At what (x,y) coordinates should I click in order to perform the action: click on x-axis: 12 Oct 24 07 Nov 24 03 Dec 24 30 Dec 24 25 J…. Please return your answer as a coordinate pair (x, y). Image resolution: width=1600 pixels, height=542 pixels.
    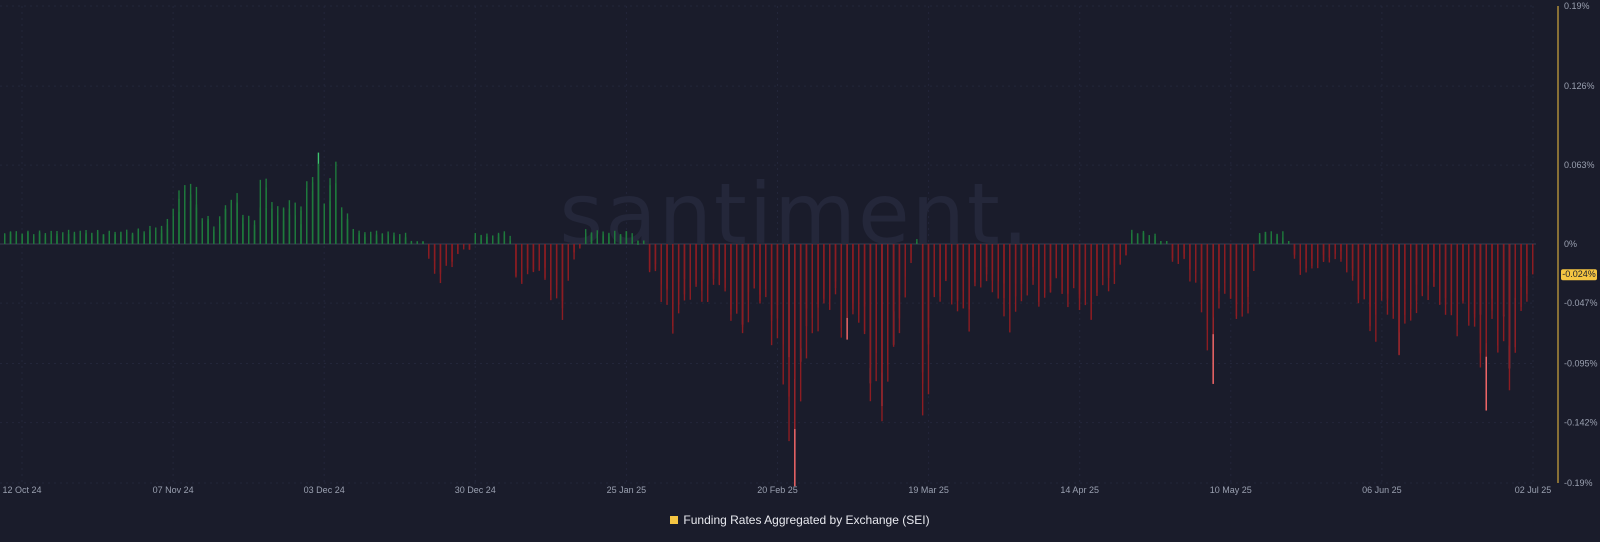
    Looking at the image, I should click on (776, 490).